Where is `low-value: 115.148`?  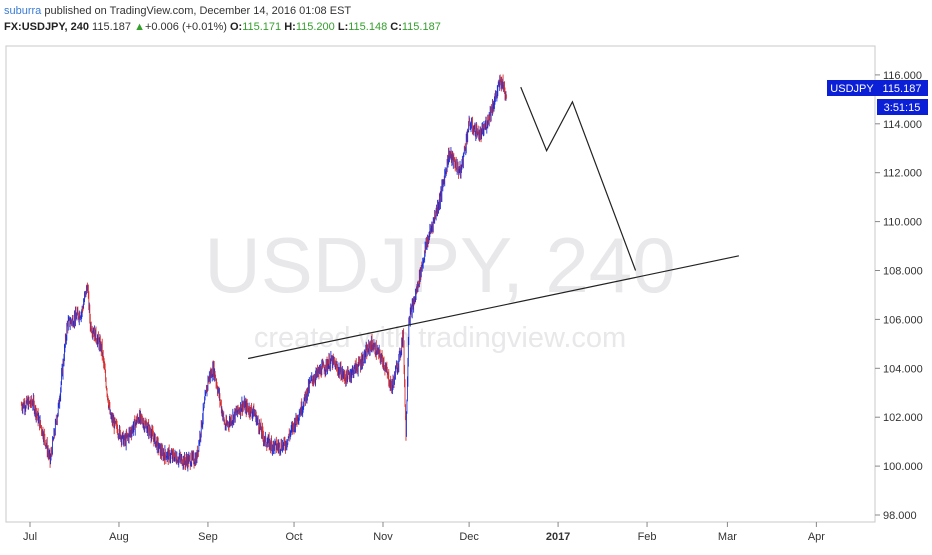
low-value: 115.148 is located at coordinates (368, 27).